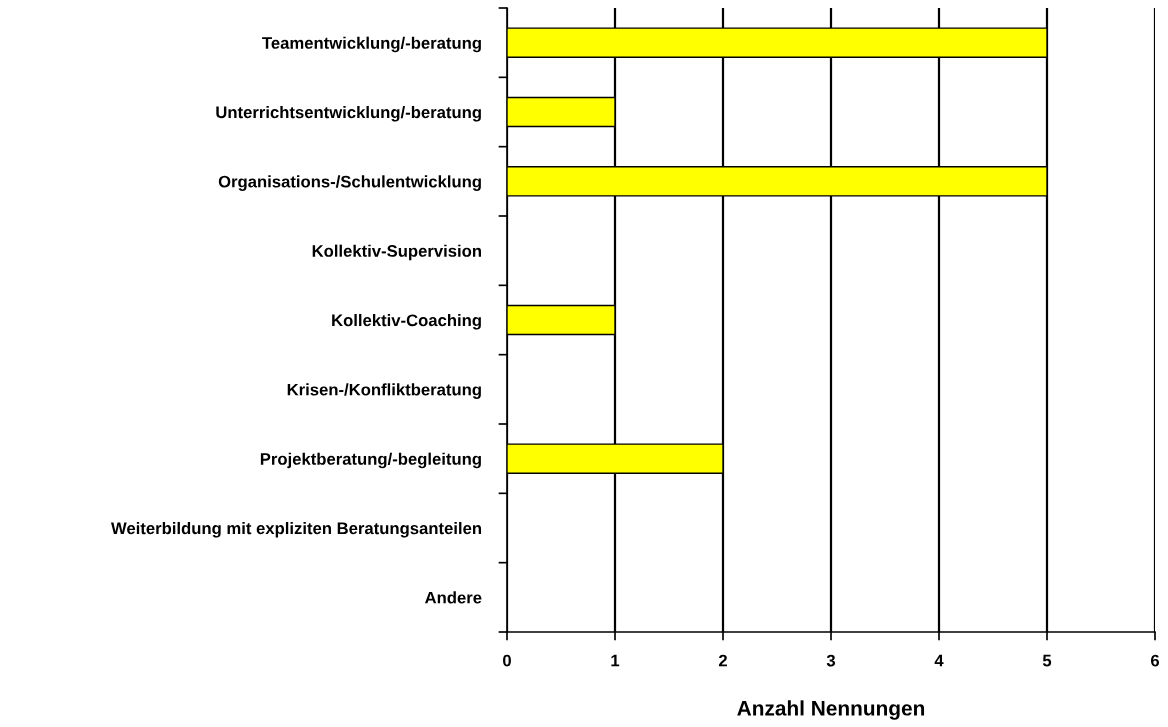  Describe the element at coordinates (370, 460) in the screenshot. I see `y-tick-label: Projektberatung/-begleitung` at that location.